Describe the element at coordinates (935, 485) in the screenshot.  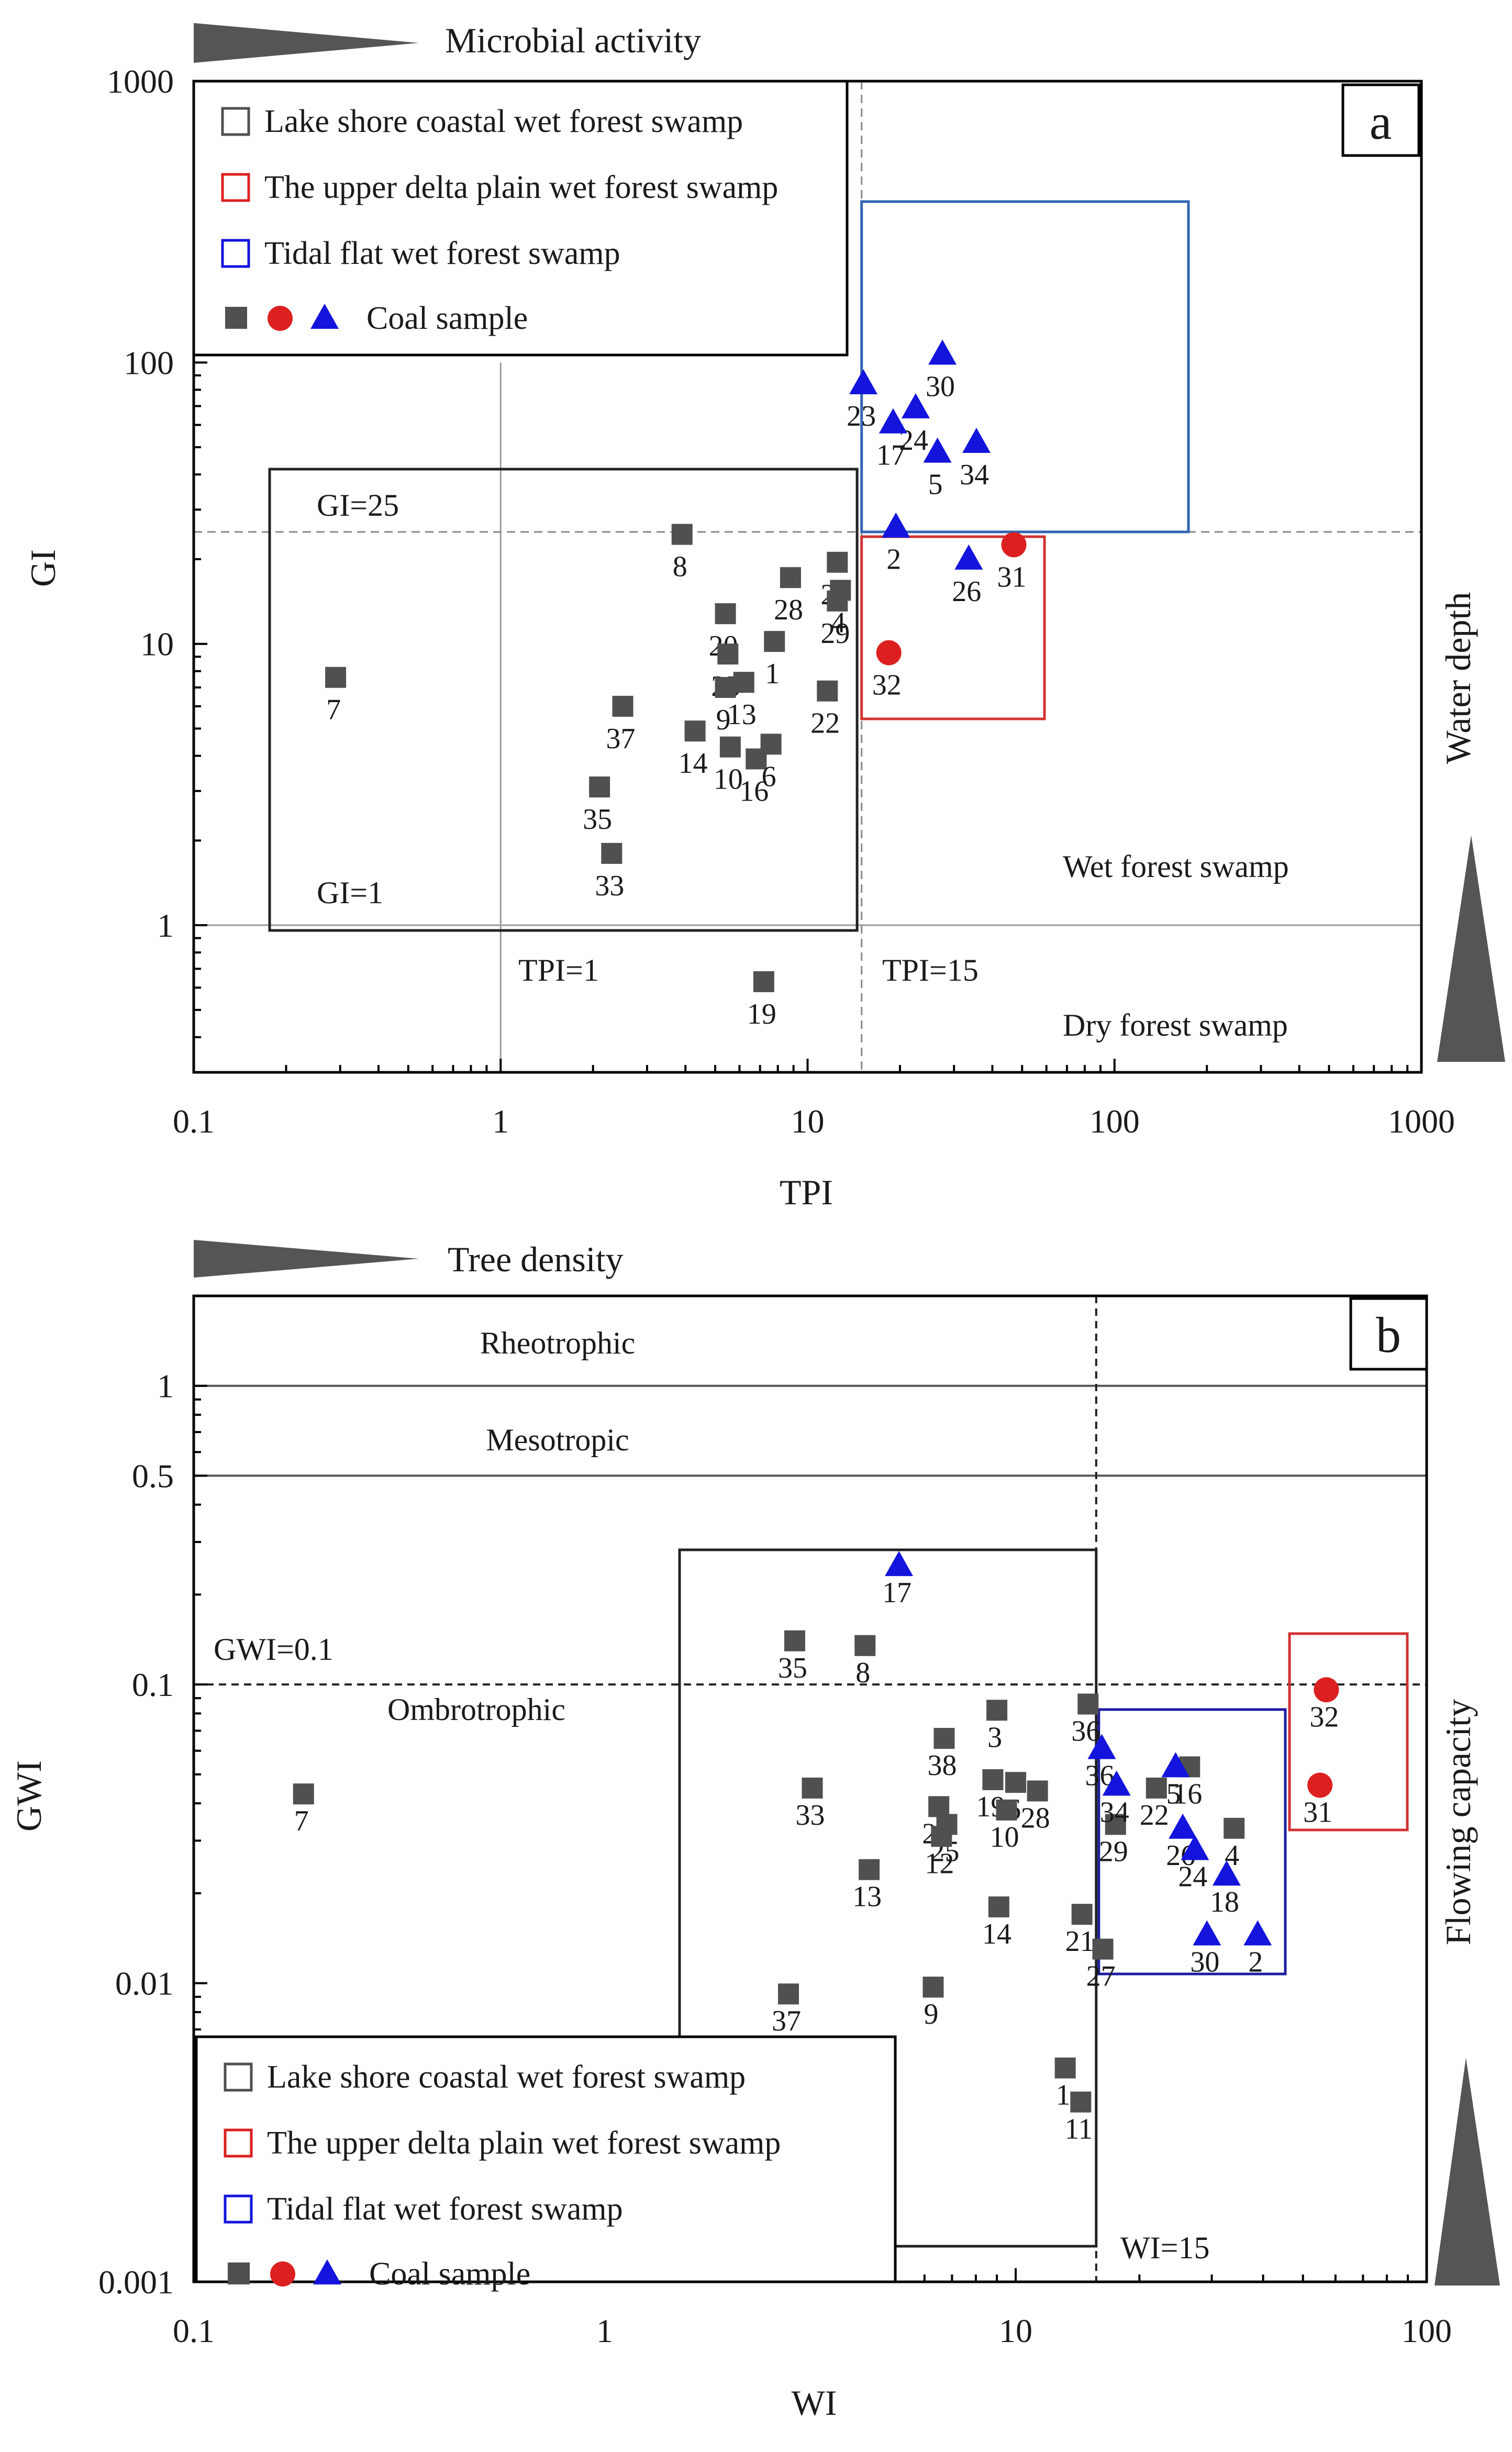
I see `data-point-label: 5` at that location.